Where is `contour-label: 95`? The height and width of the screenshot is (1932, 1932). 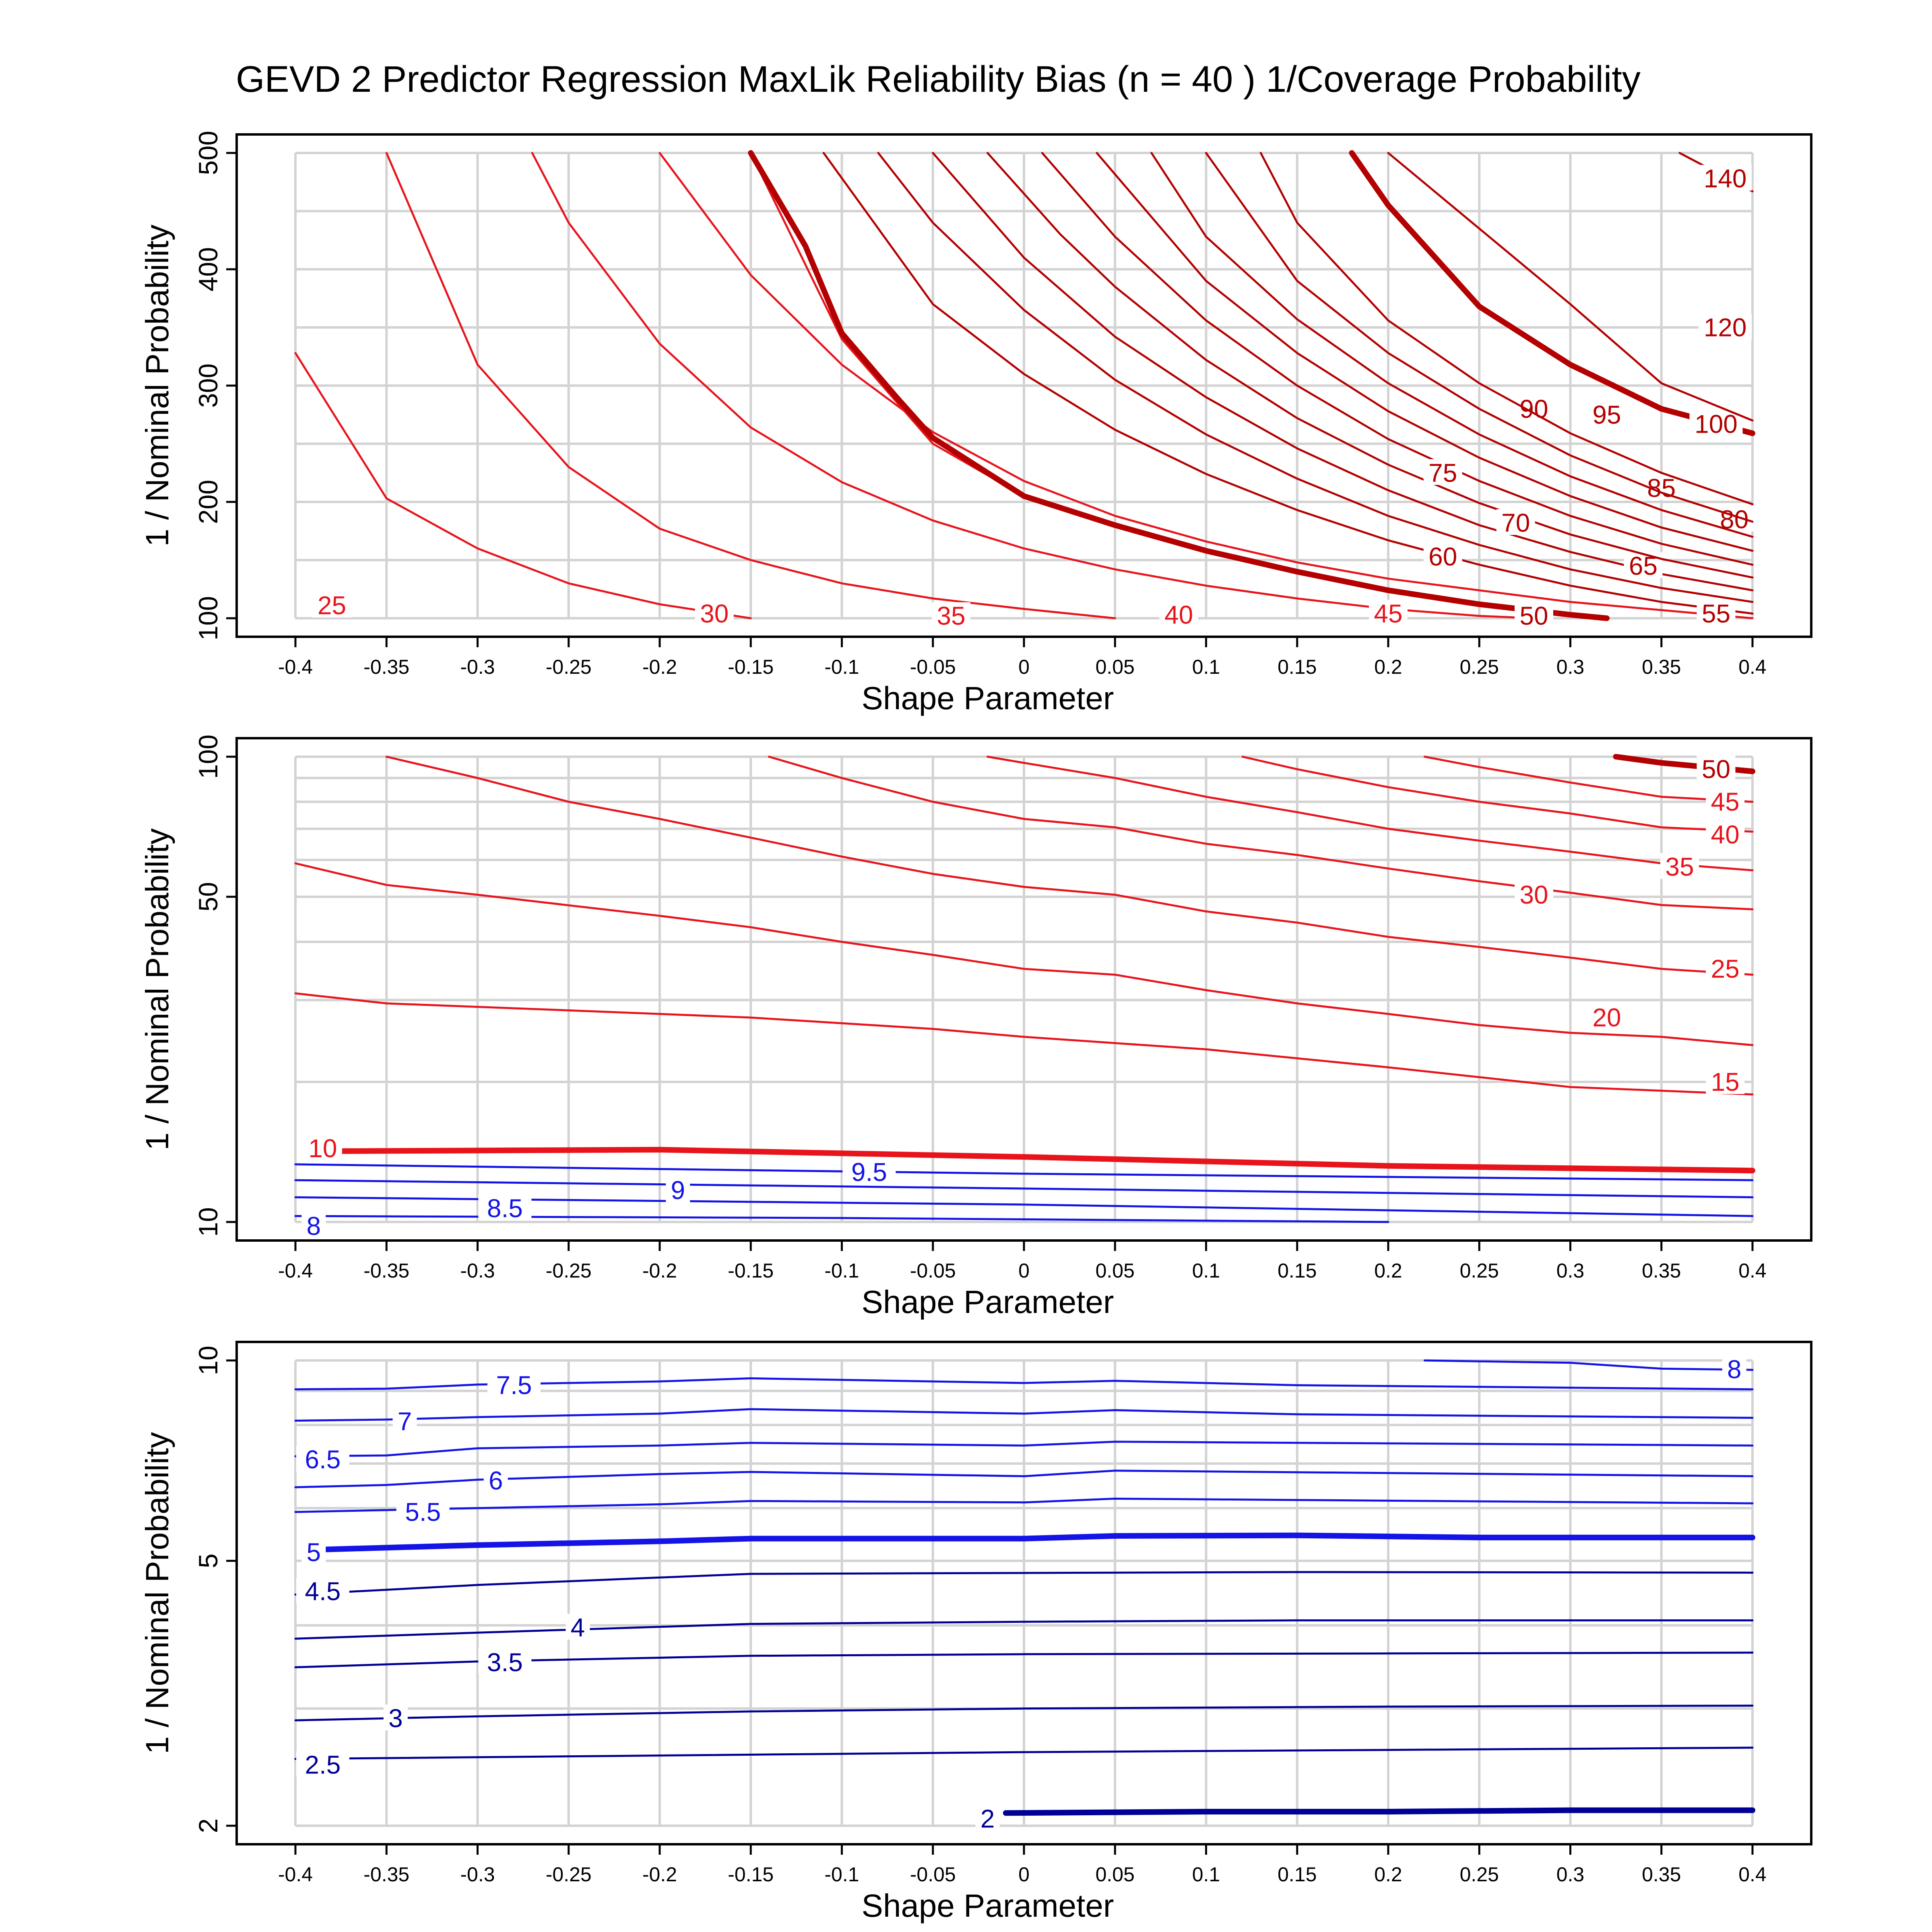 contour-label: 95 is located at coordinates (1606, 414).